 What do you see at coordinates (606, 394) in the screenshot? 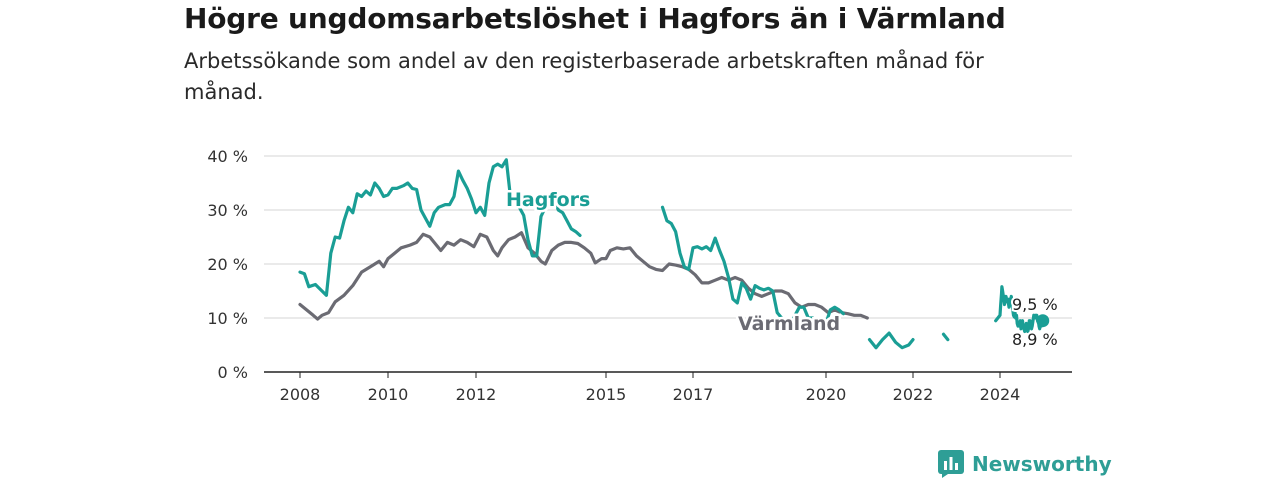
I see `x-tick-label: 2015` at bounding box center [606, 394].